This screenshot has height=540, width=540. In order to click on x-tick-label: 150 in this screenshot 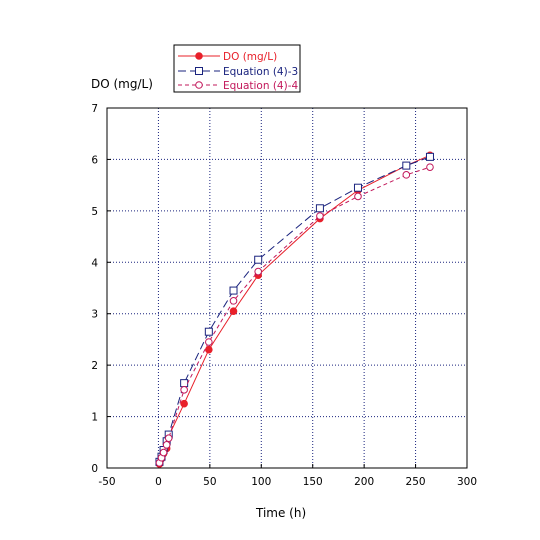, I will do `click(313, 482)`.